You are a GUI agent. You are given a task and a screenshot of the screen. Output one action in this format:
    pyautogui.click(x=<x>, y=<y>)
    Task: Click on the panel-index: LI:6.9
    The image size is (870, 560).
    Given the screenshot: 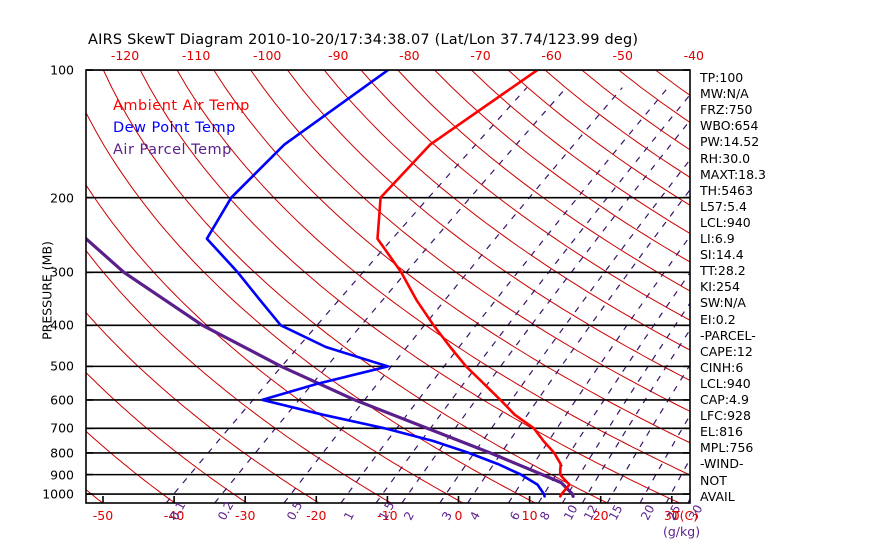 What is the action you would take?
    pyautogui.click(x=717, y=238)
    